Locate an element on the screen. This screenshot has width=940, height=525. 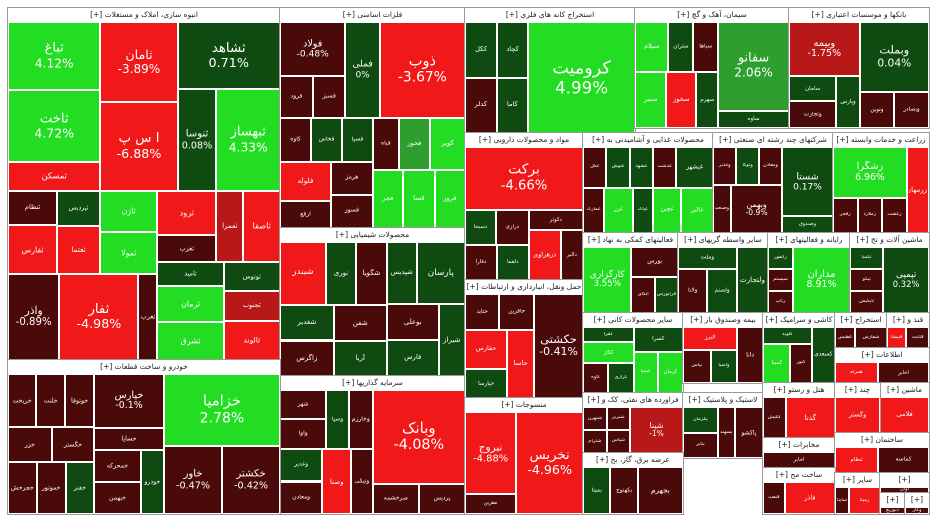
sector-title: زراعت و خدمات وابسته [+] is located at coordinates (881, 140).